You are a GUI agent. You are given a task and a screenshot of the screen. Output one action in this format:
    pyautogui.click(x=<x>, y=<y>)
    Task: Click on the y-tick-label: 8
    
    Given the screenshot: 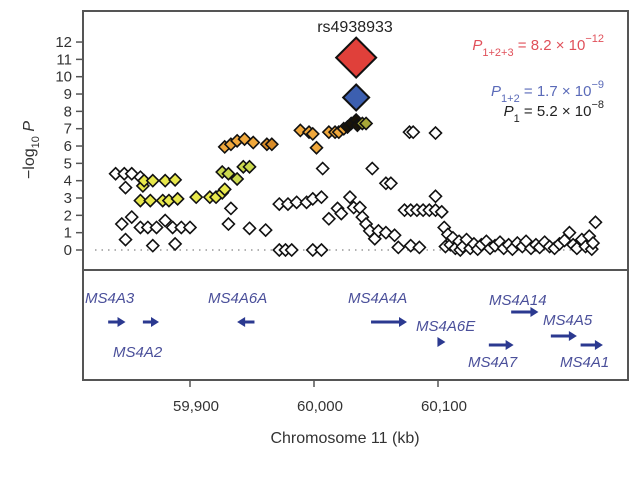 What is the action you would take?
    pyautogui.click(x=68, y=111)
    